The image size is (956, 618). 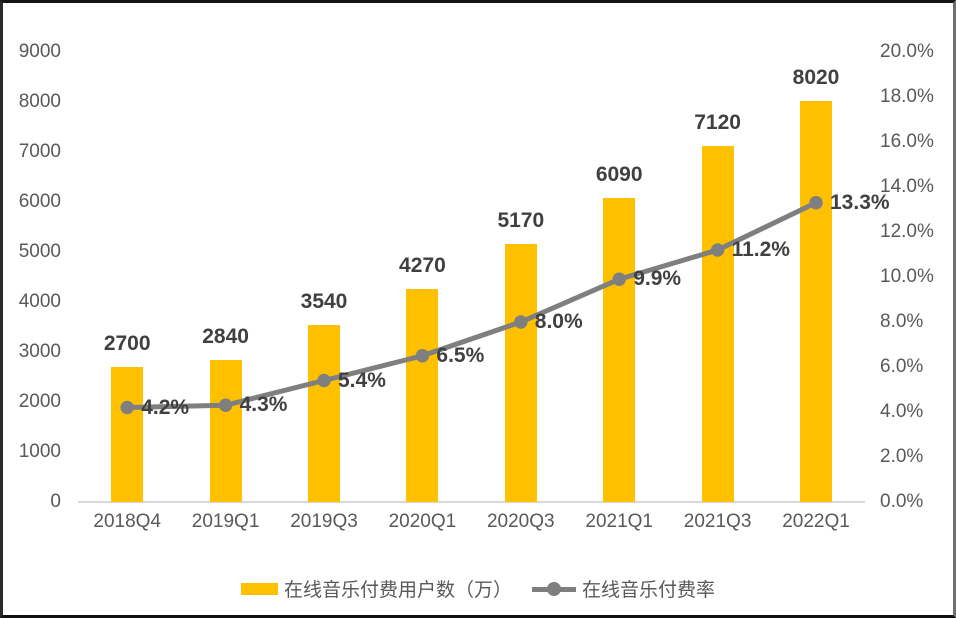 I want to click on line-series-swatch, so click(x=554, y=588).